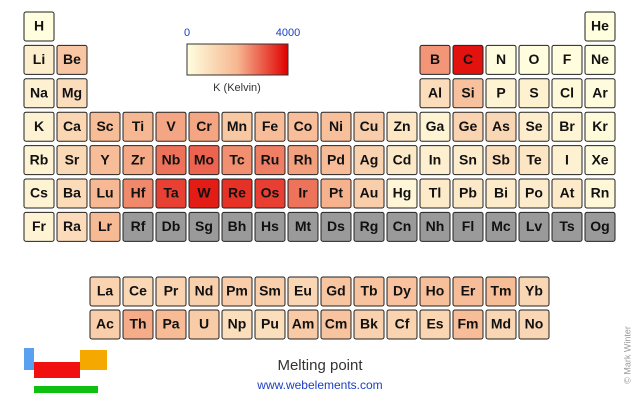 This screenshot has width=640, height=400. Describe the element at coordinates (335, 291) in the screenshot. I see `element-symbol: Gd` at that location.